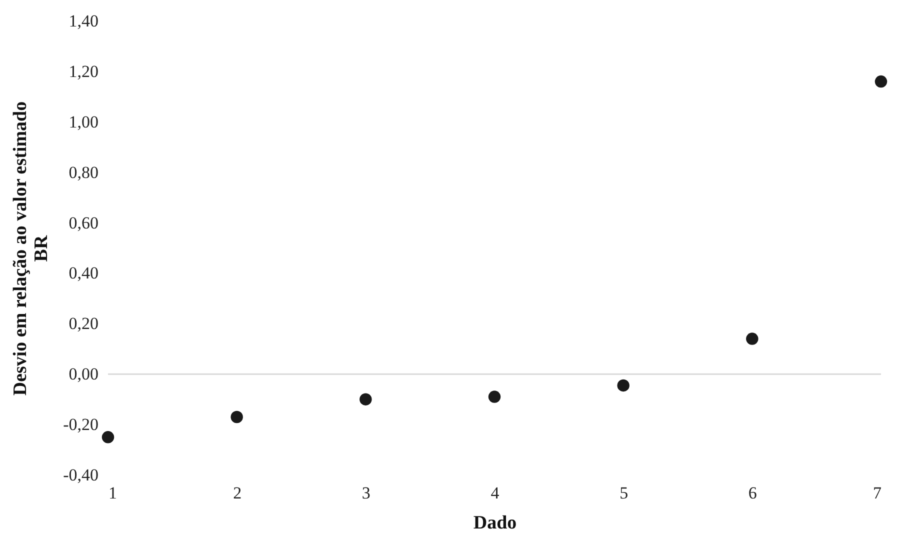 The width and height of the screenshot is (903, 540). Describe the element at coordinates (83, 172) in the screenshot. I see `y-tick-label: 0,80` at that location.